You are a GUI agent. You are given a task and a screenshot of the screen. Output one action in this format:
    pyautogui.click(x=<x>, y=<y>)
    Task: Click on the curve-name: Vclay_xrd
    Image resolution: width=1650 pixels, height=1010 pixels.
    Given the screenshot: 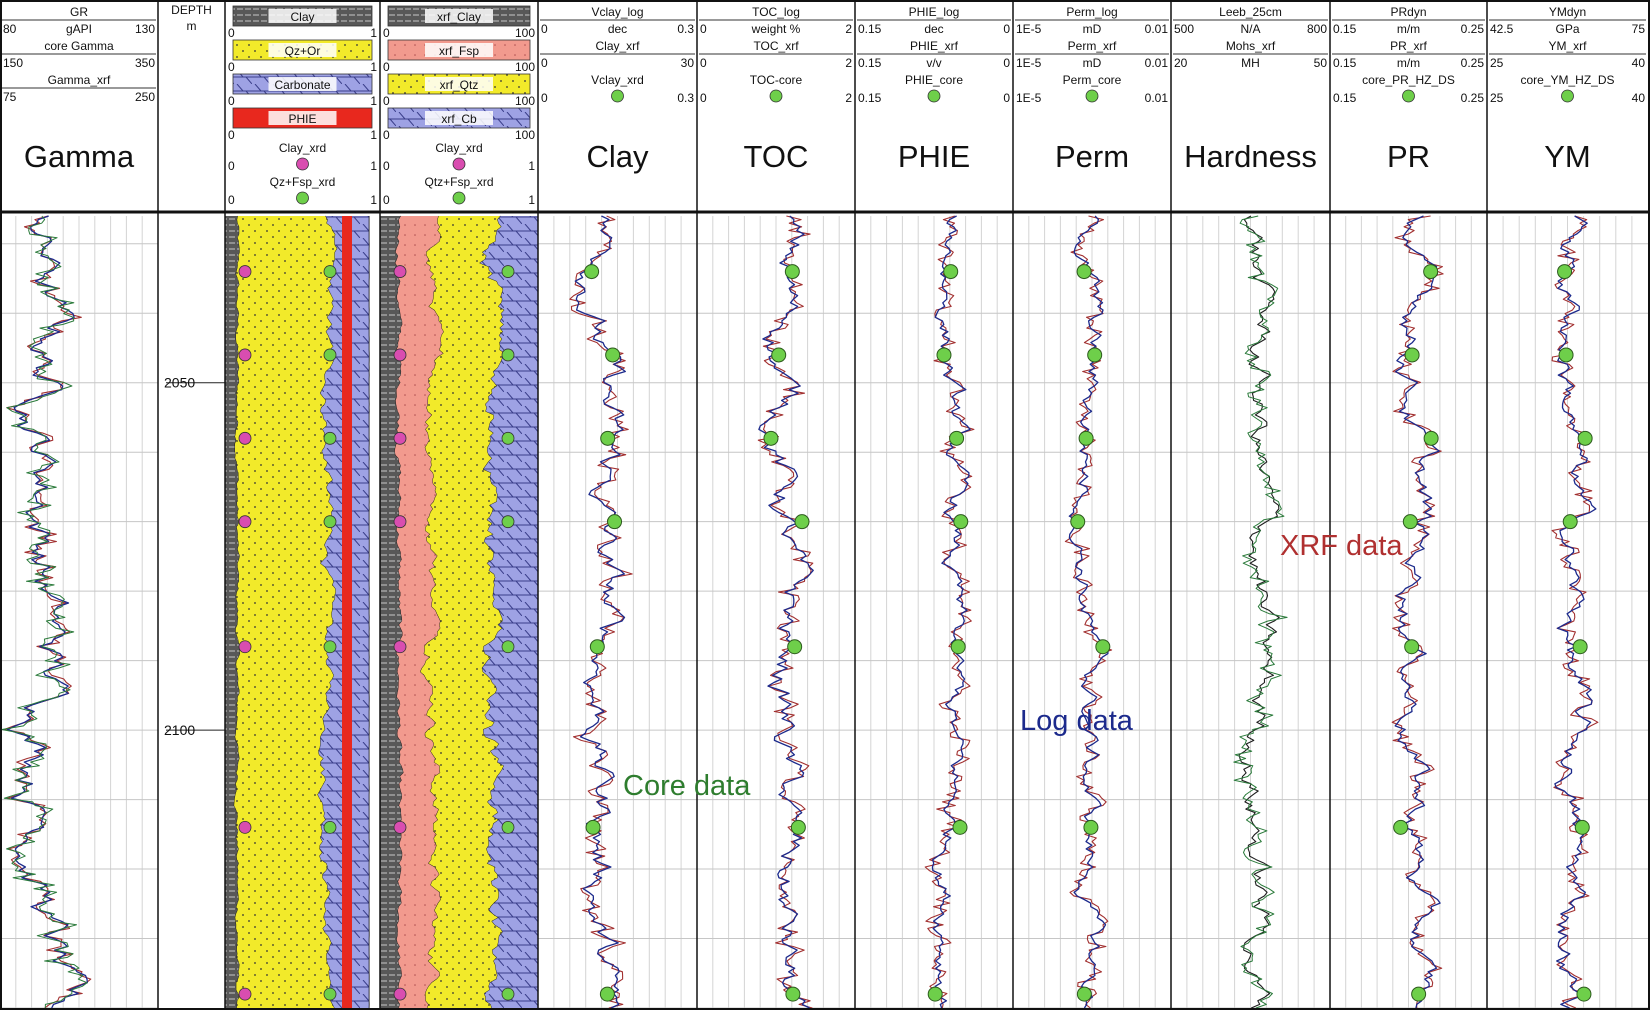 What is the action you would take?
    pyautogui.click(x=617, y=80)
    